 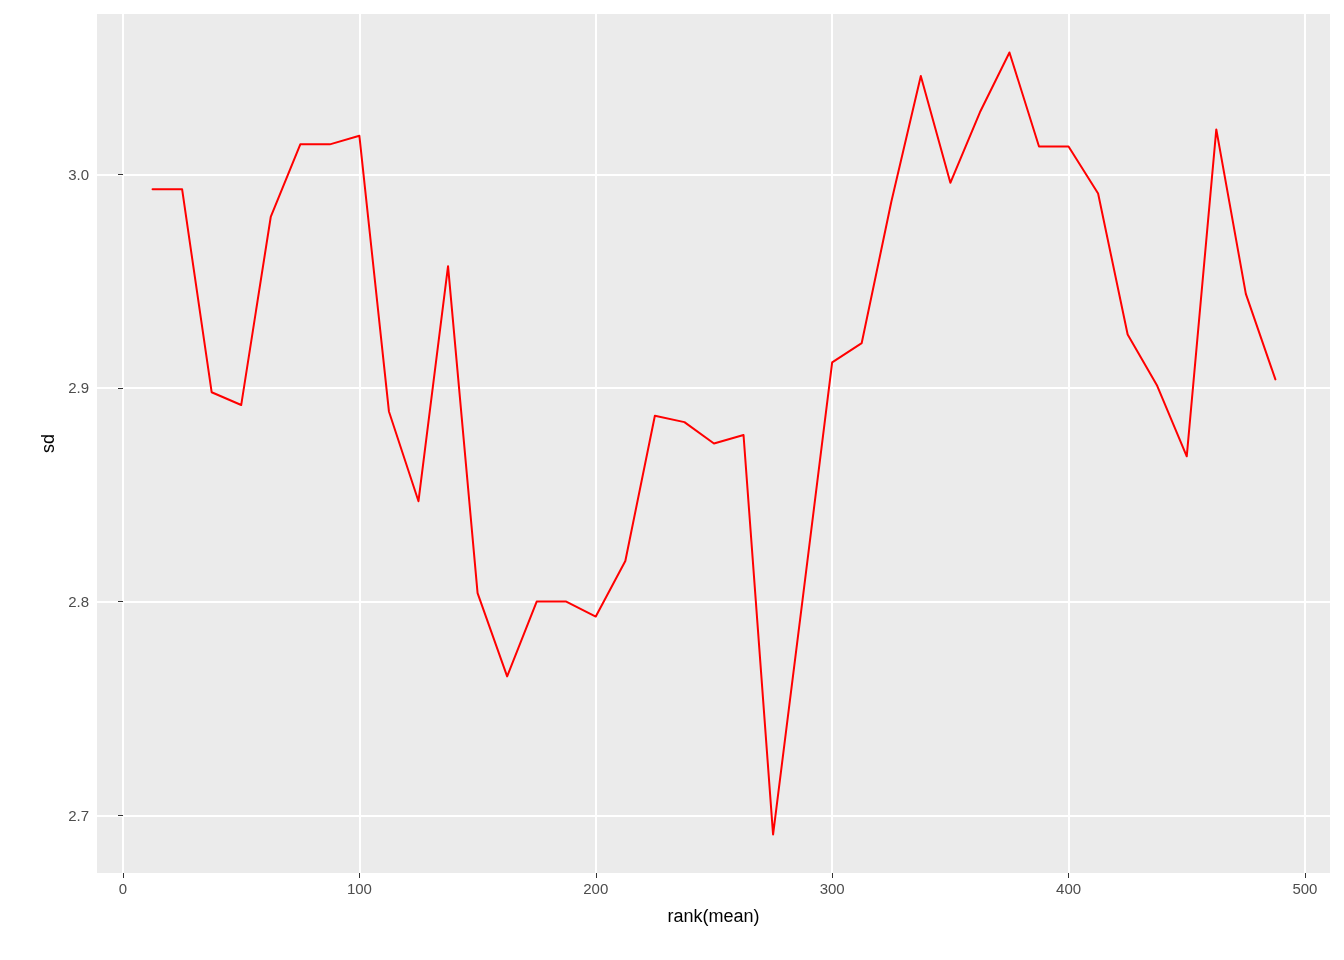 I want to click on y-tick-label: 3.0, so click(x=78, y=174).